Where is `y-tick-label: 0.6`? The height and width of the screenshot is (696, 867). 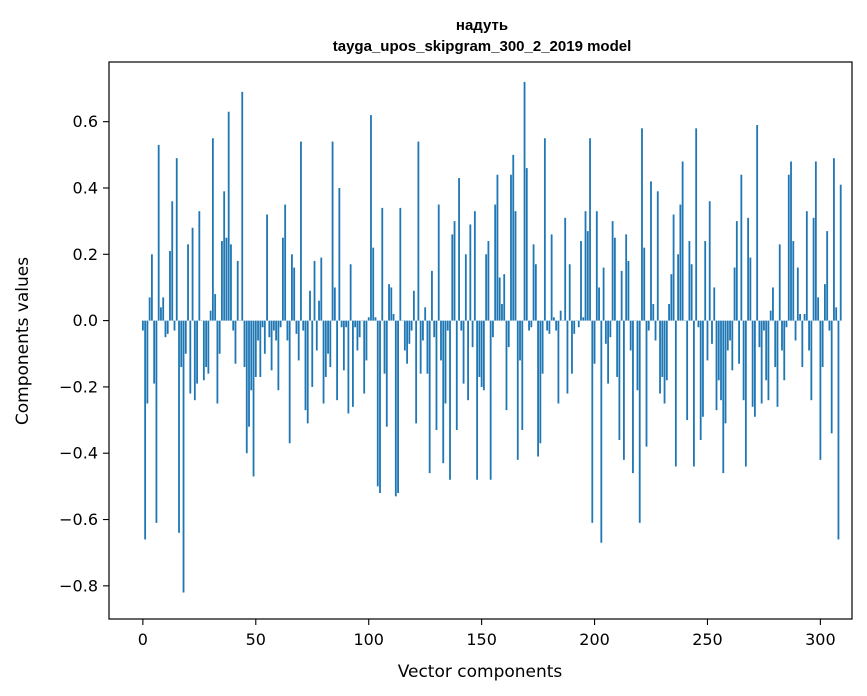 y-tick-label: 0.6 is located at coordinates (85, 121).